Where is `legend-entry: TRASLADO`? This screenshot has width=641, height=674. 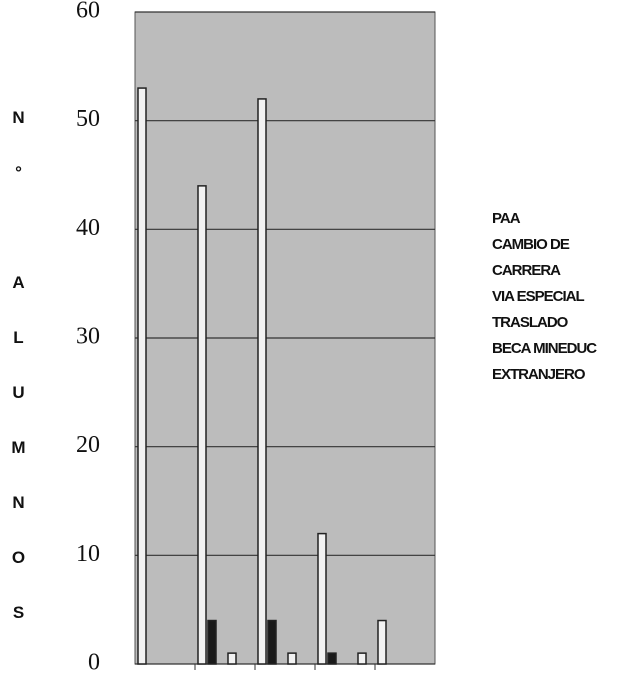 legend-entry: TRASLADO is located at coordinates (530, 322).